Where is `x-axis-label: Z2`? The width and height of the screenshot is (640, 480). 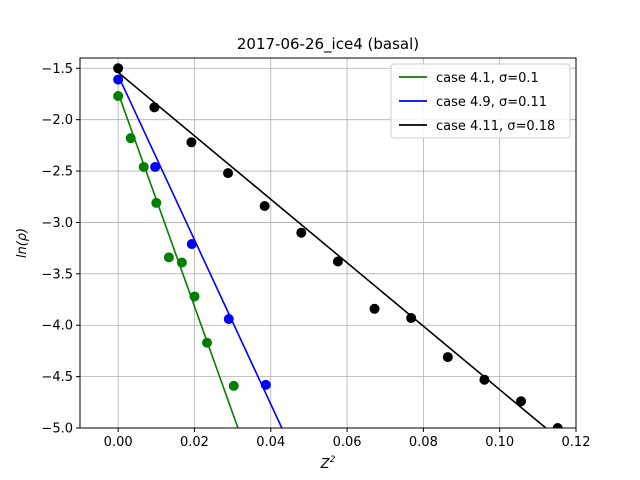 x-axis-label: Z2 is located at coordinates (328, 463).